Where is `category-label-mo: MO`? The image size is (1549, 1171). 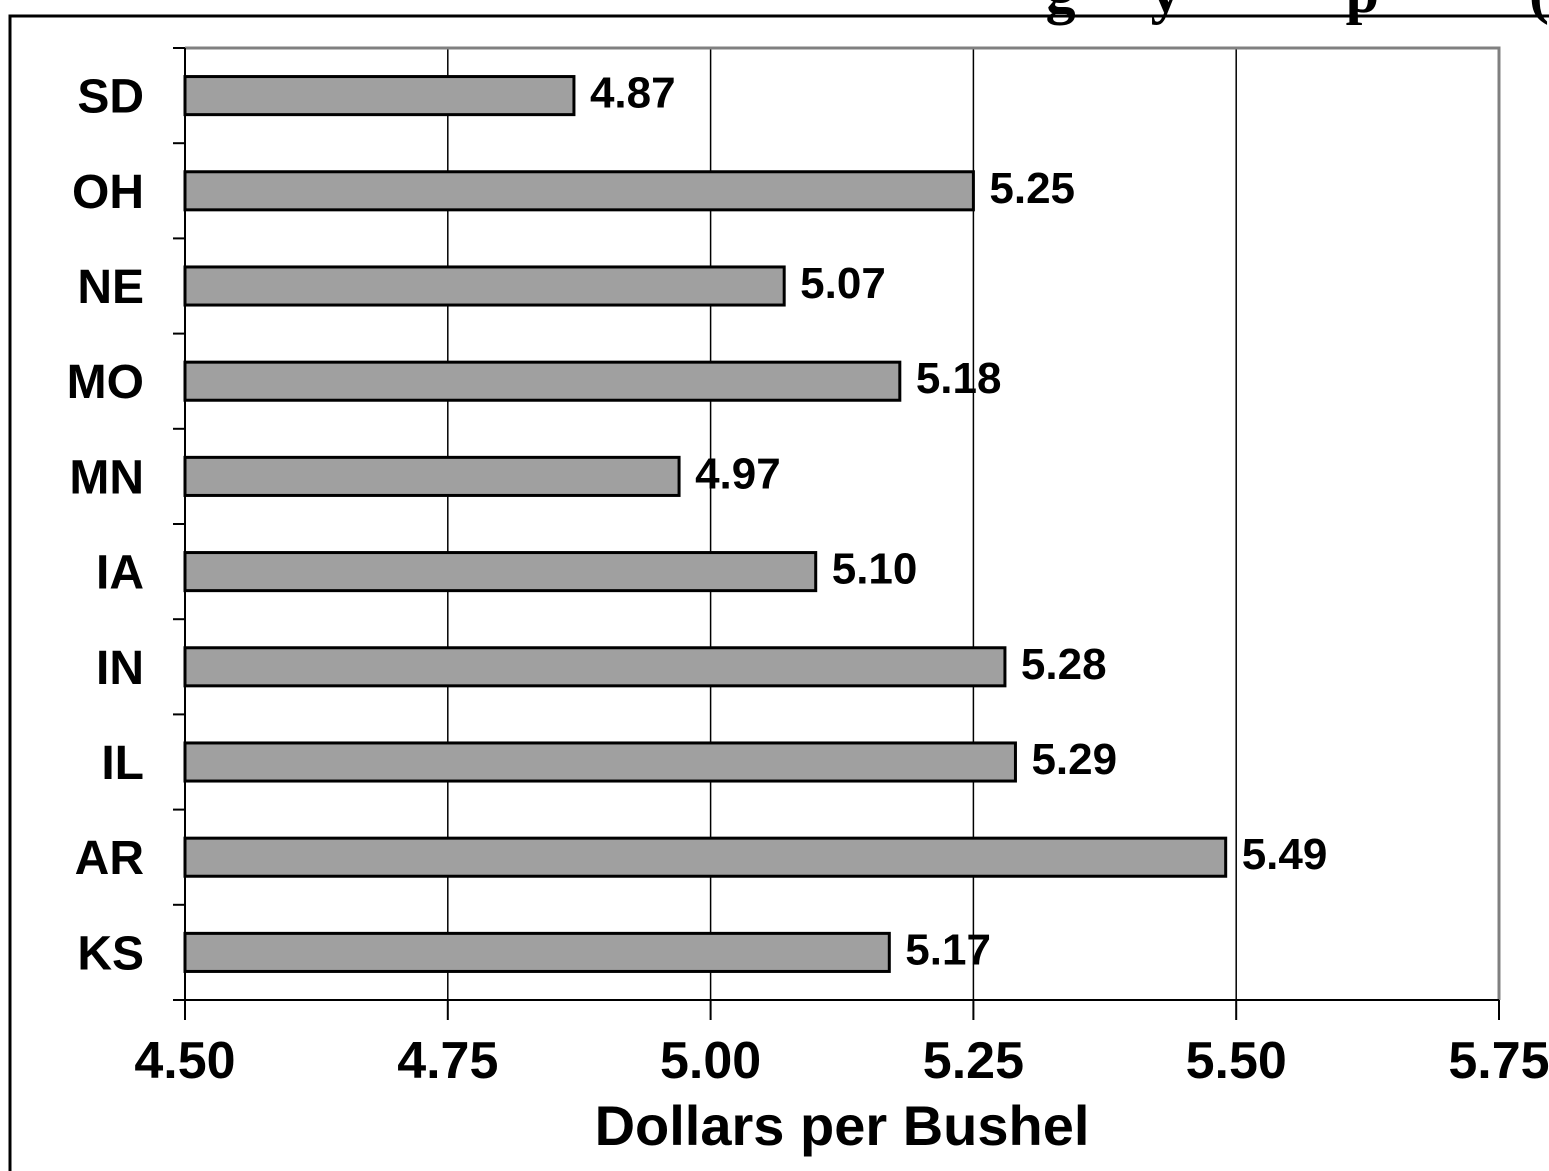
category-label-mo: MO is located at coordinates (105, 382).